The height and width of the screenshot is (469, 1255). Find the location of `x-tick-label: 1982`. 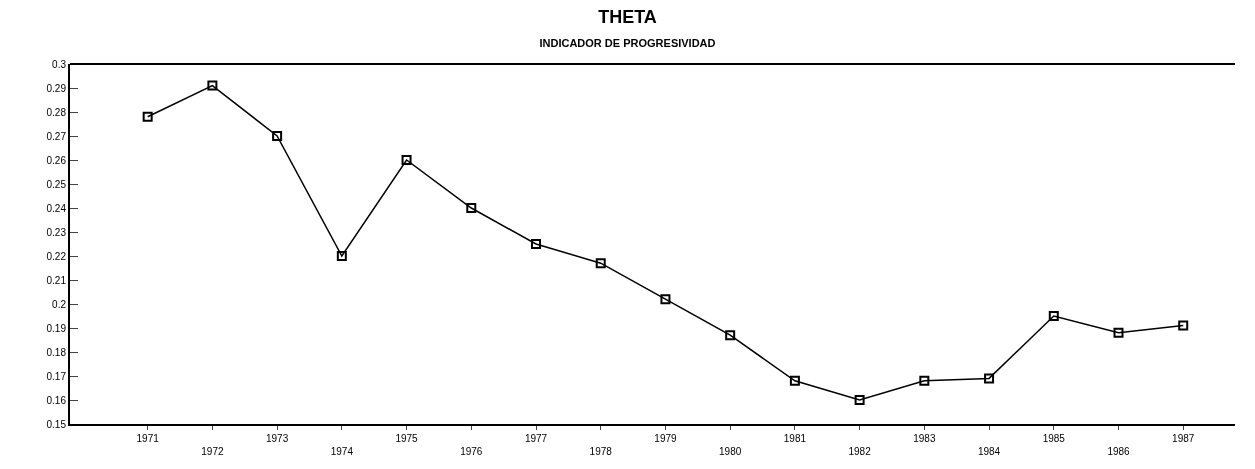

x-tick-label: 1982 is located at coordinates (860, 451).